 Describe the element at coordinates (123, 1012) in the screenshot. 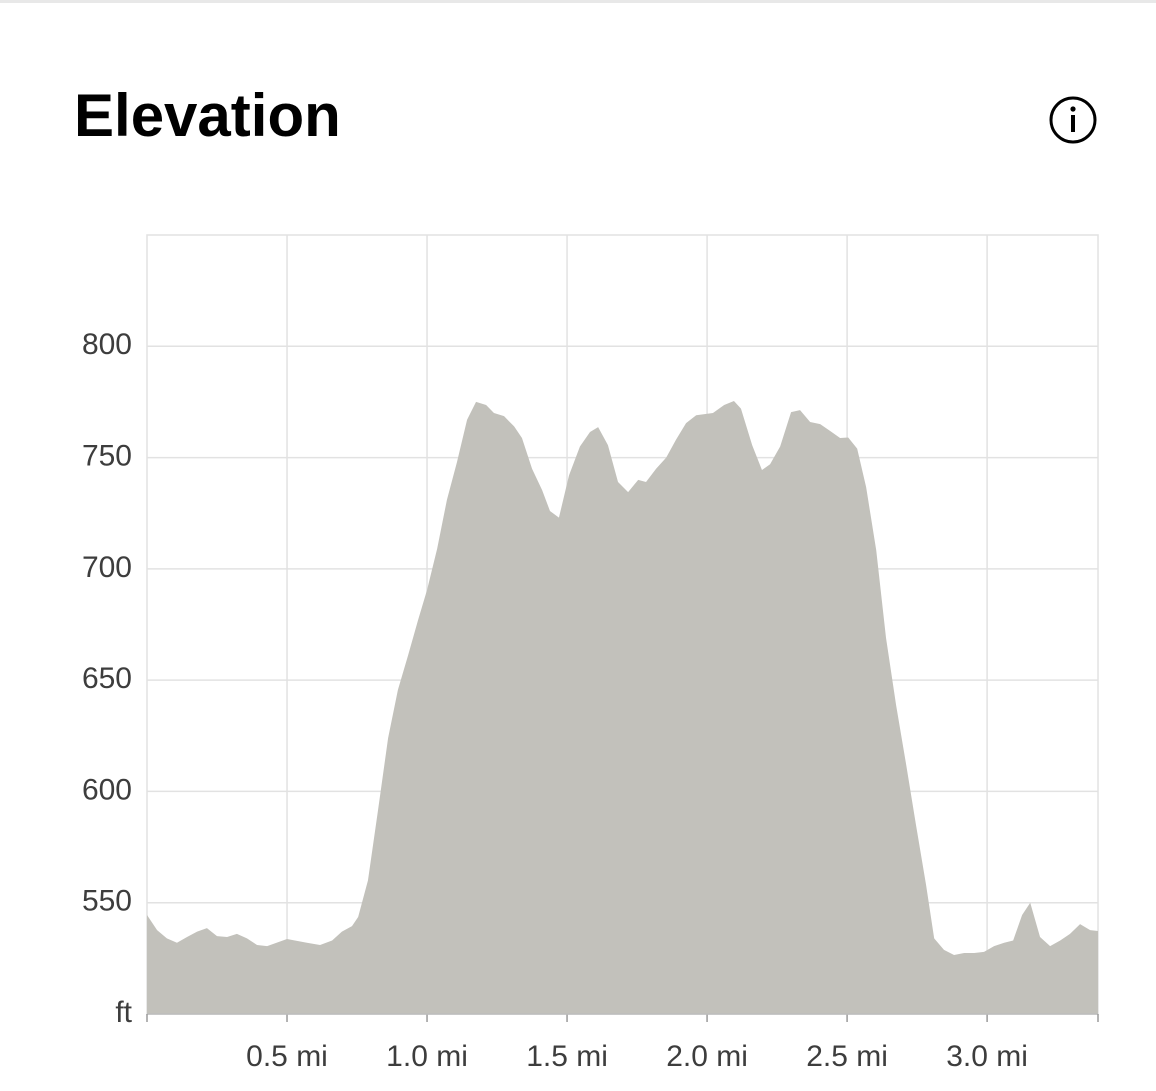

I see `y-tick-label: ft` at that location.